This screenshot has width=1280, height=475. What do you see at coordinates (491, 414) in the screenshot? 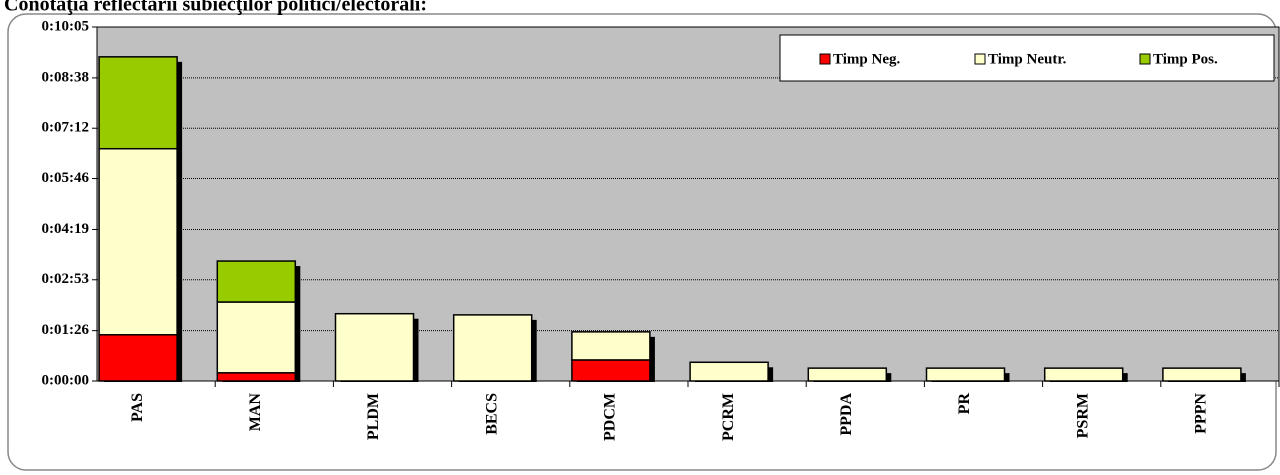
I see `x-tick-label: BECS` at bounding box center [491, 414].